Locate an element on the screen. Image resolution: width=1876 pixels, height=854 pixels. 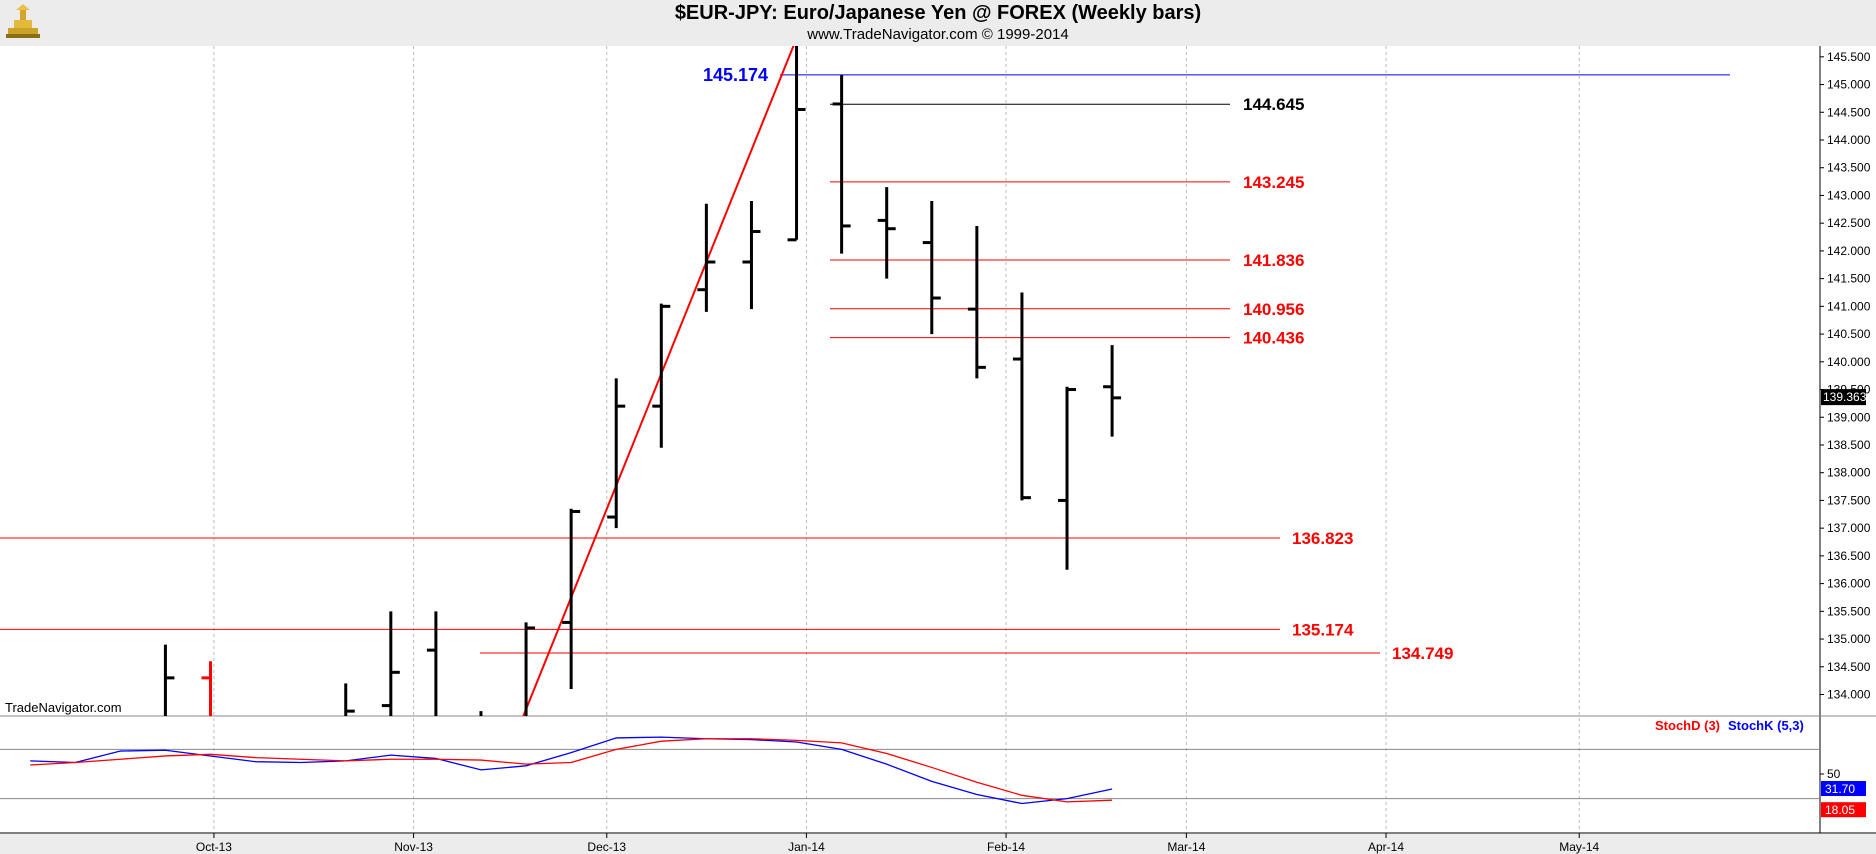
level-label: 134.749 is located at coordinates (1422, 653).